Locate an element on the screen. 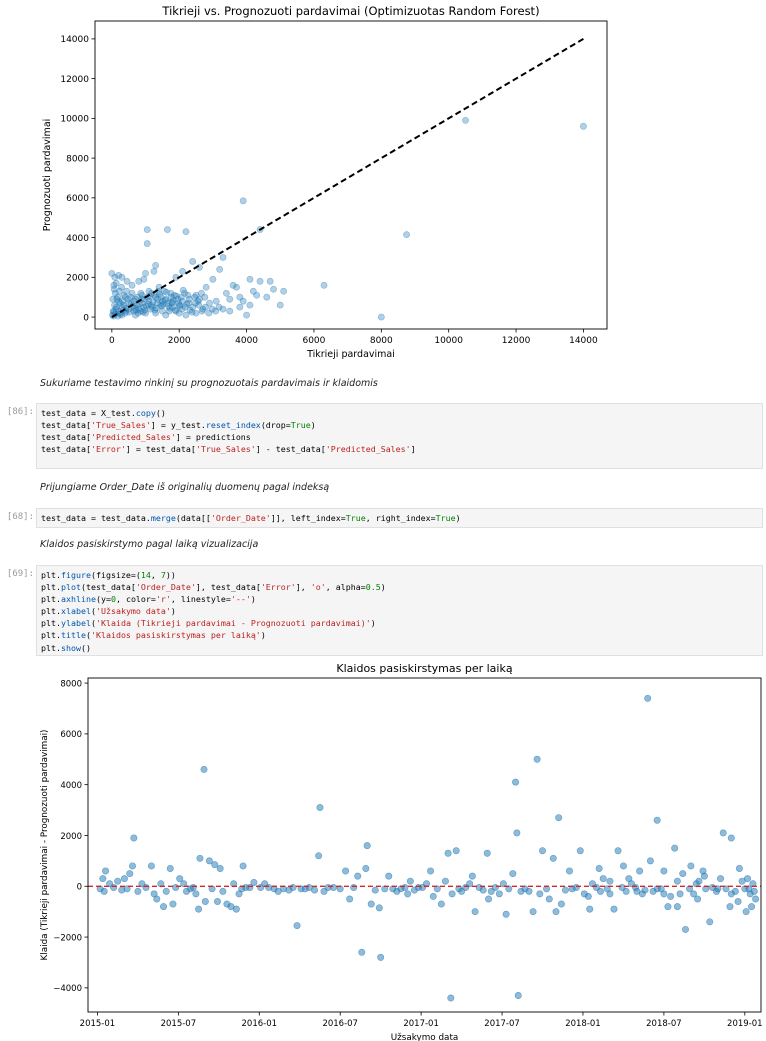  x-tick-label: 2019-01 is located at coordinates (745, 1024).